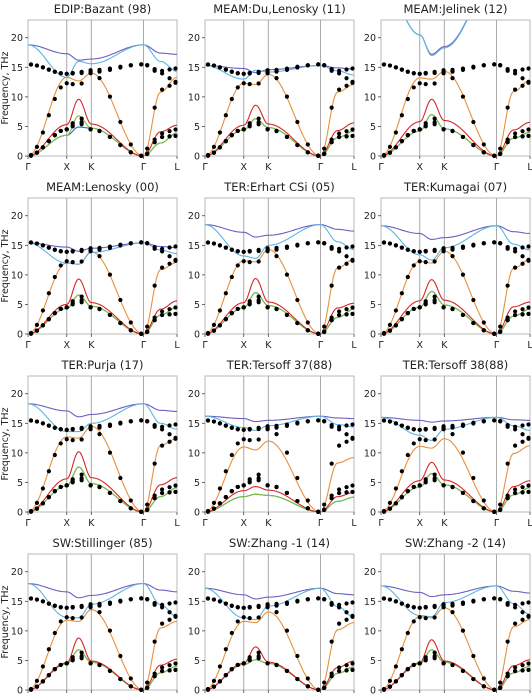  Describe the element at coordinates (279, 88) in the screenshot. I see `panel-frame` at that location.